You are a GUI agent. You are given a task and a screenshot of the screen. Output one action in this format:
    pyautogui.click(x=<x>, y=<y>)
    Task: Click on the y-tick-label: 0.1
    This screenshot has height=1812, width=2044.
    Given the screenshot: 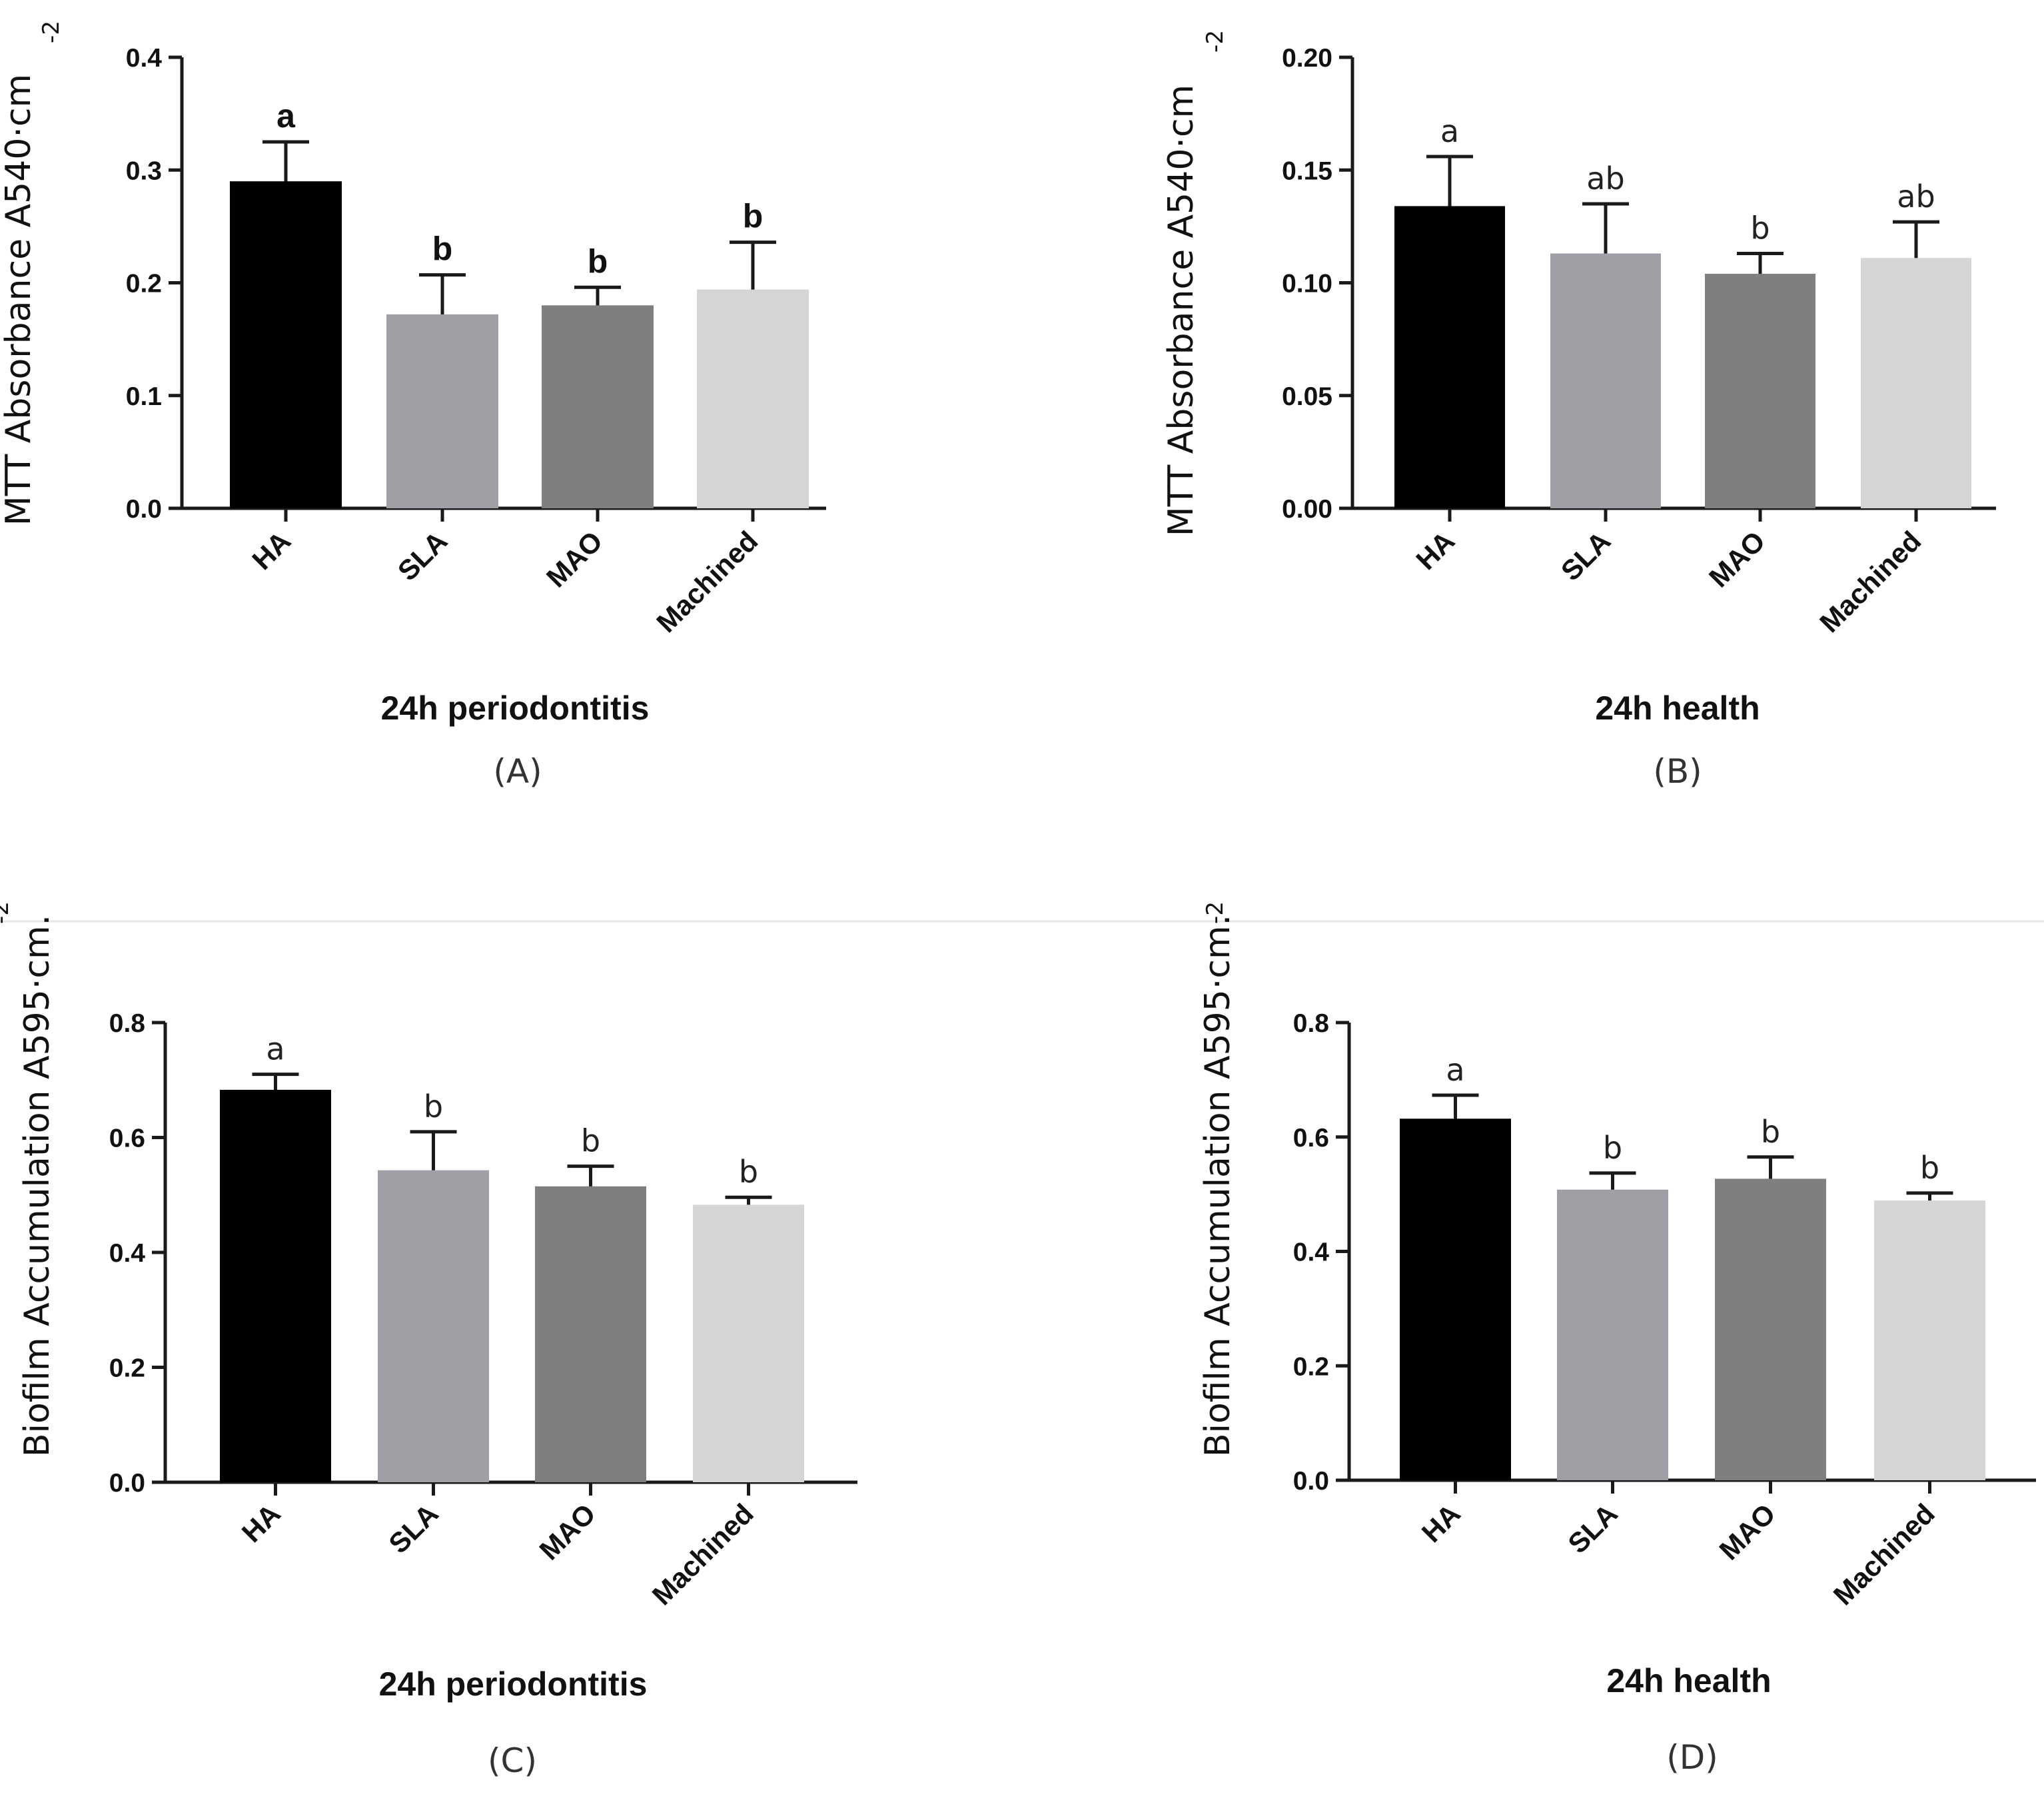 What is the action you would take?
    pyautogui.click(x=144, y=396)
    